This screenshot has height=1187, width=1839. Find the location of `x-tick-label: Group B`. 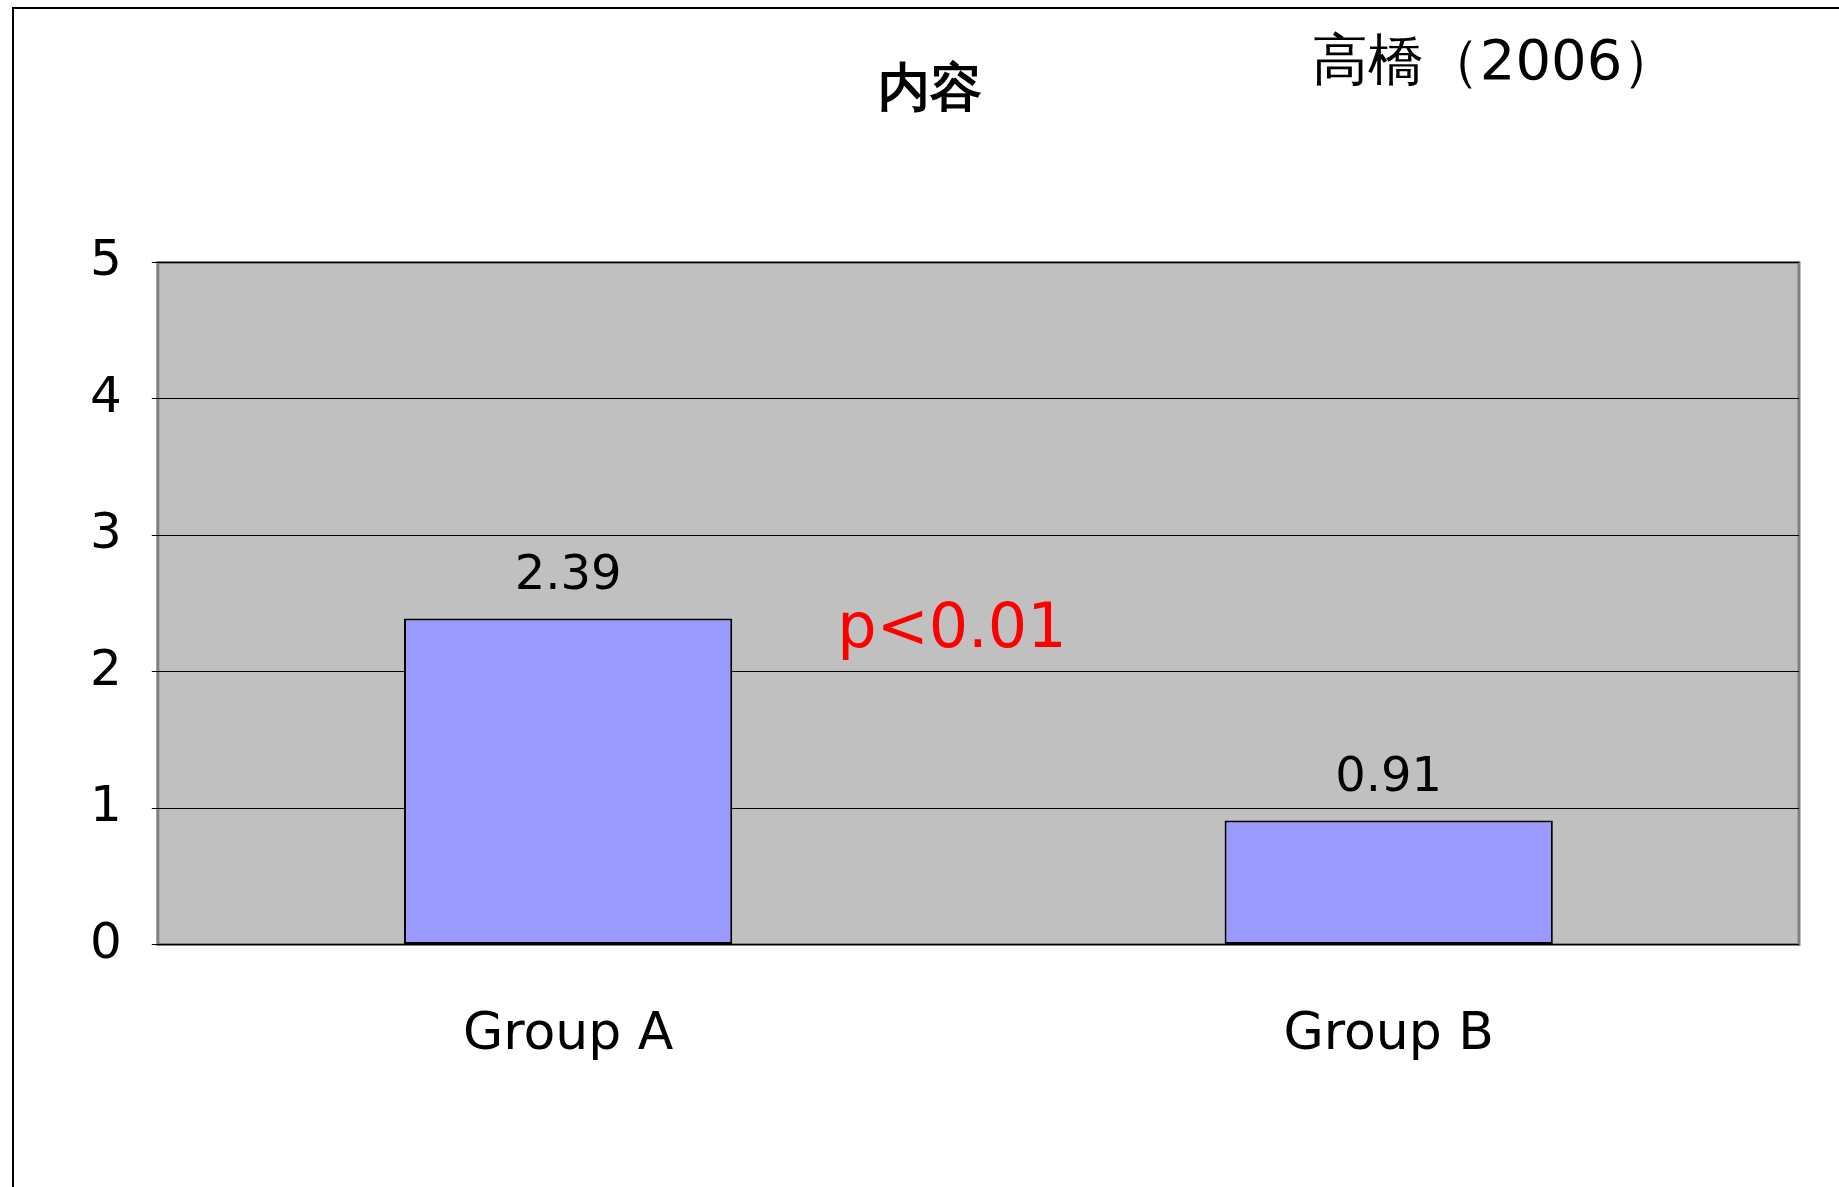

x-tick-label: Group B is located at coordinates (1388, 1031).